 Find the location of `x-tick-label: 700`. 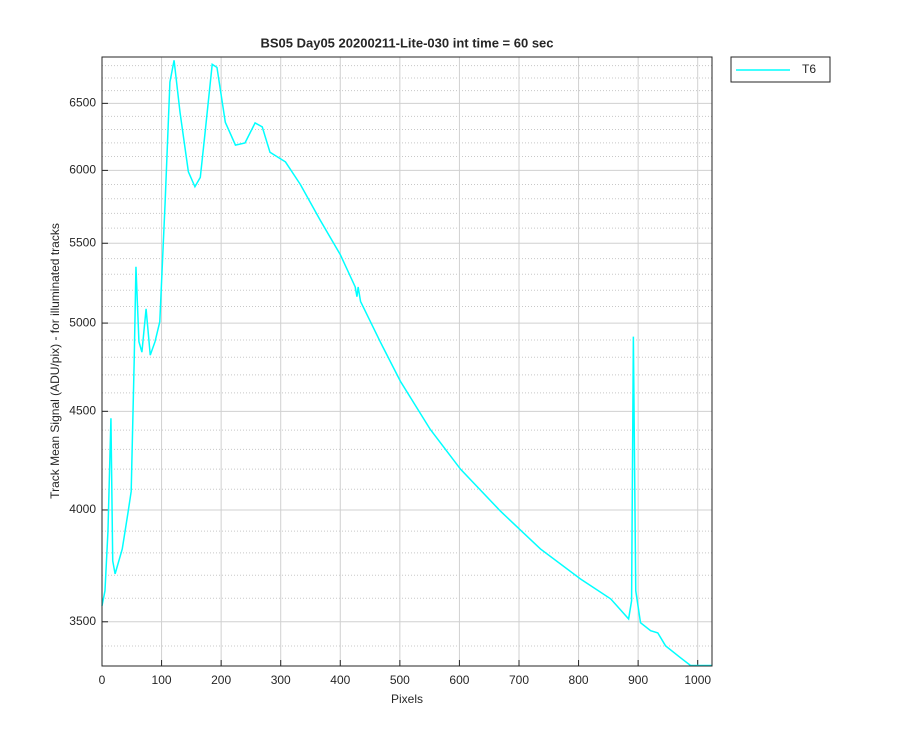

x-tick-label: 700 is located at coordinates (519, 680).